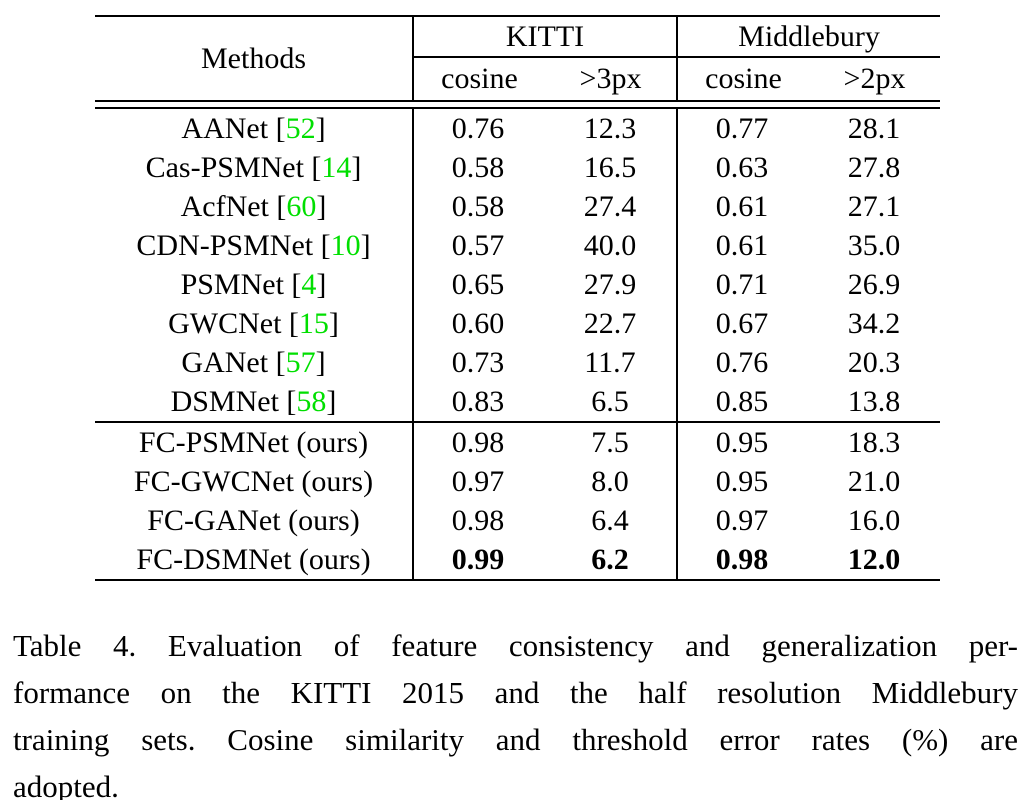 The height and width of the screenshot is (800, 1032). I want to click on value-cell: 0.67, so click(742, 323).